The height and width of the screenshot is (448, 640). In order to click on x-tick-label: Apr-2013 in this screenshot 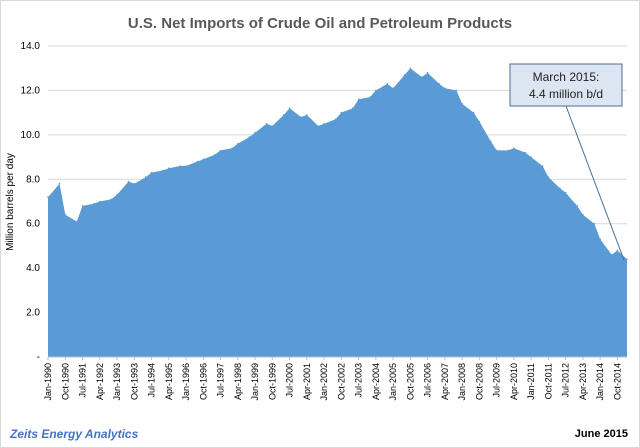, I will do `click(583, 381)`.